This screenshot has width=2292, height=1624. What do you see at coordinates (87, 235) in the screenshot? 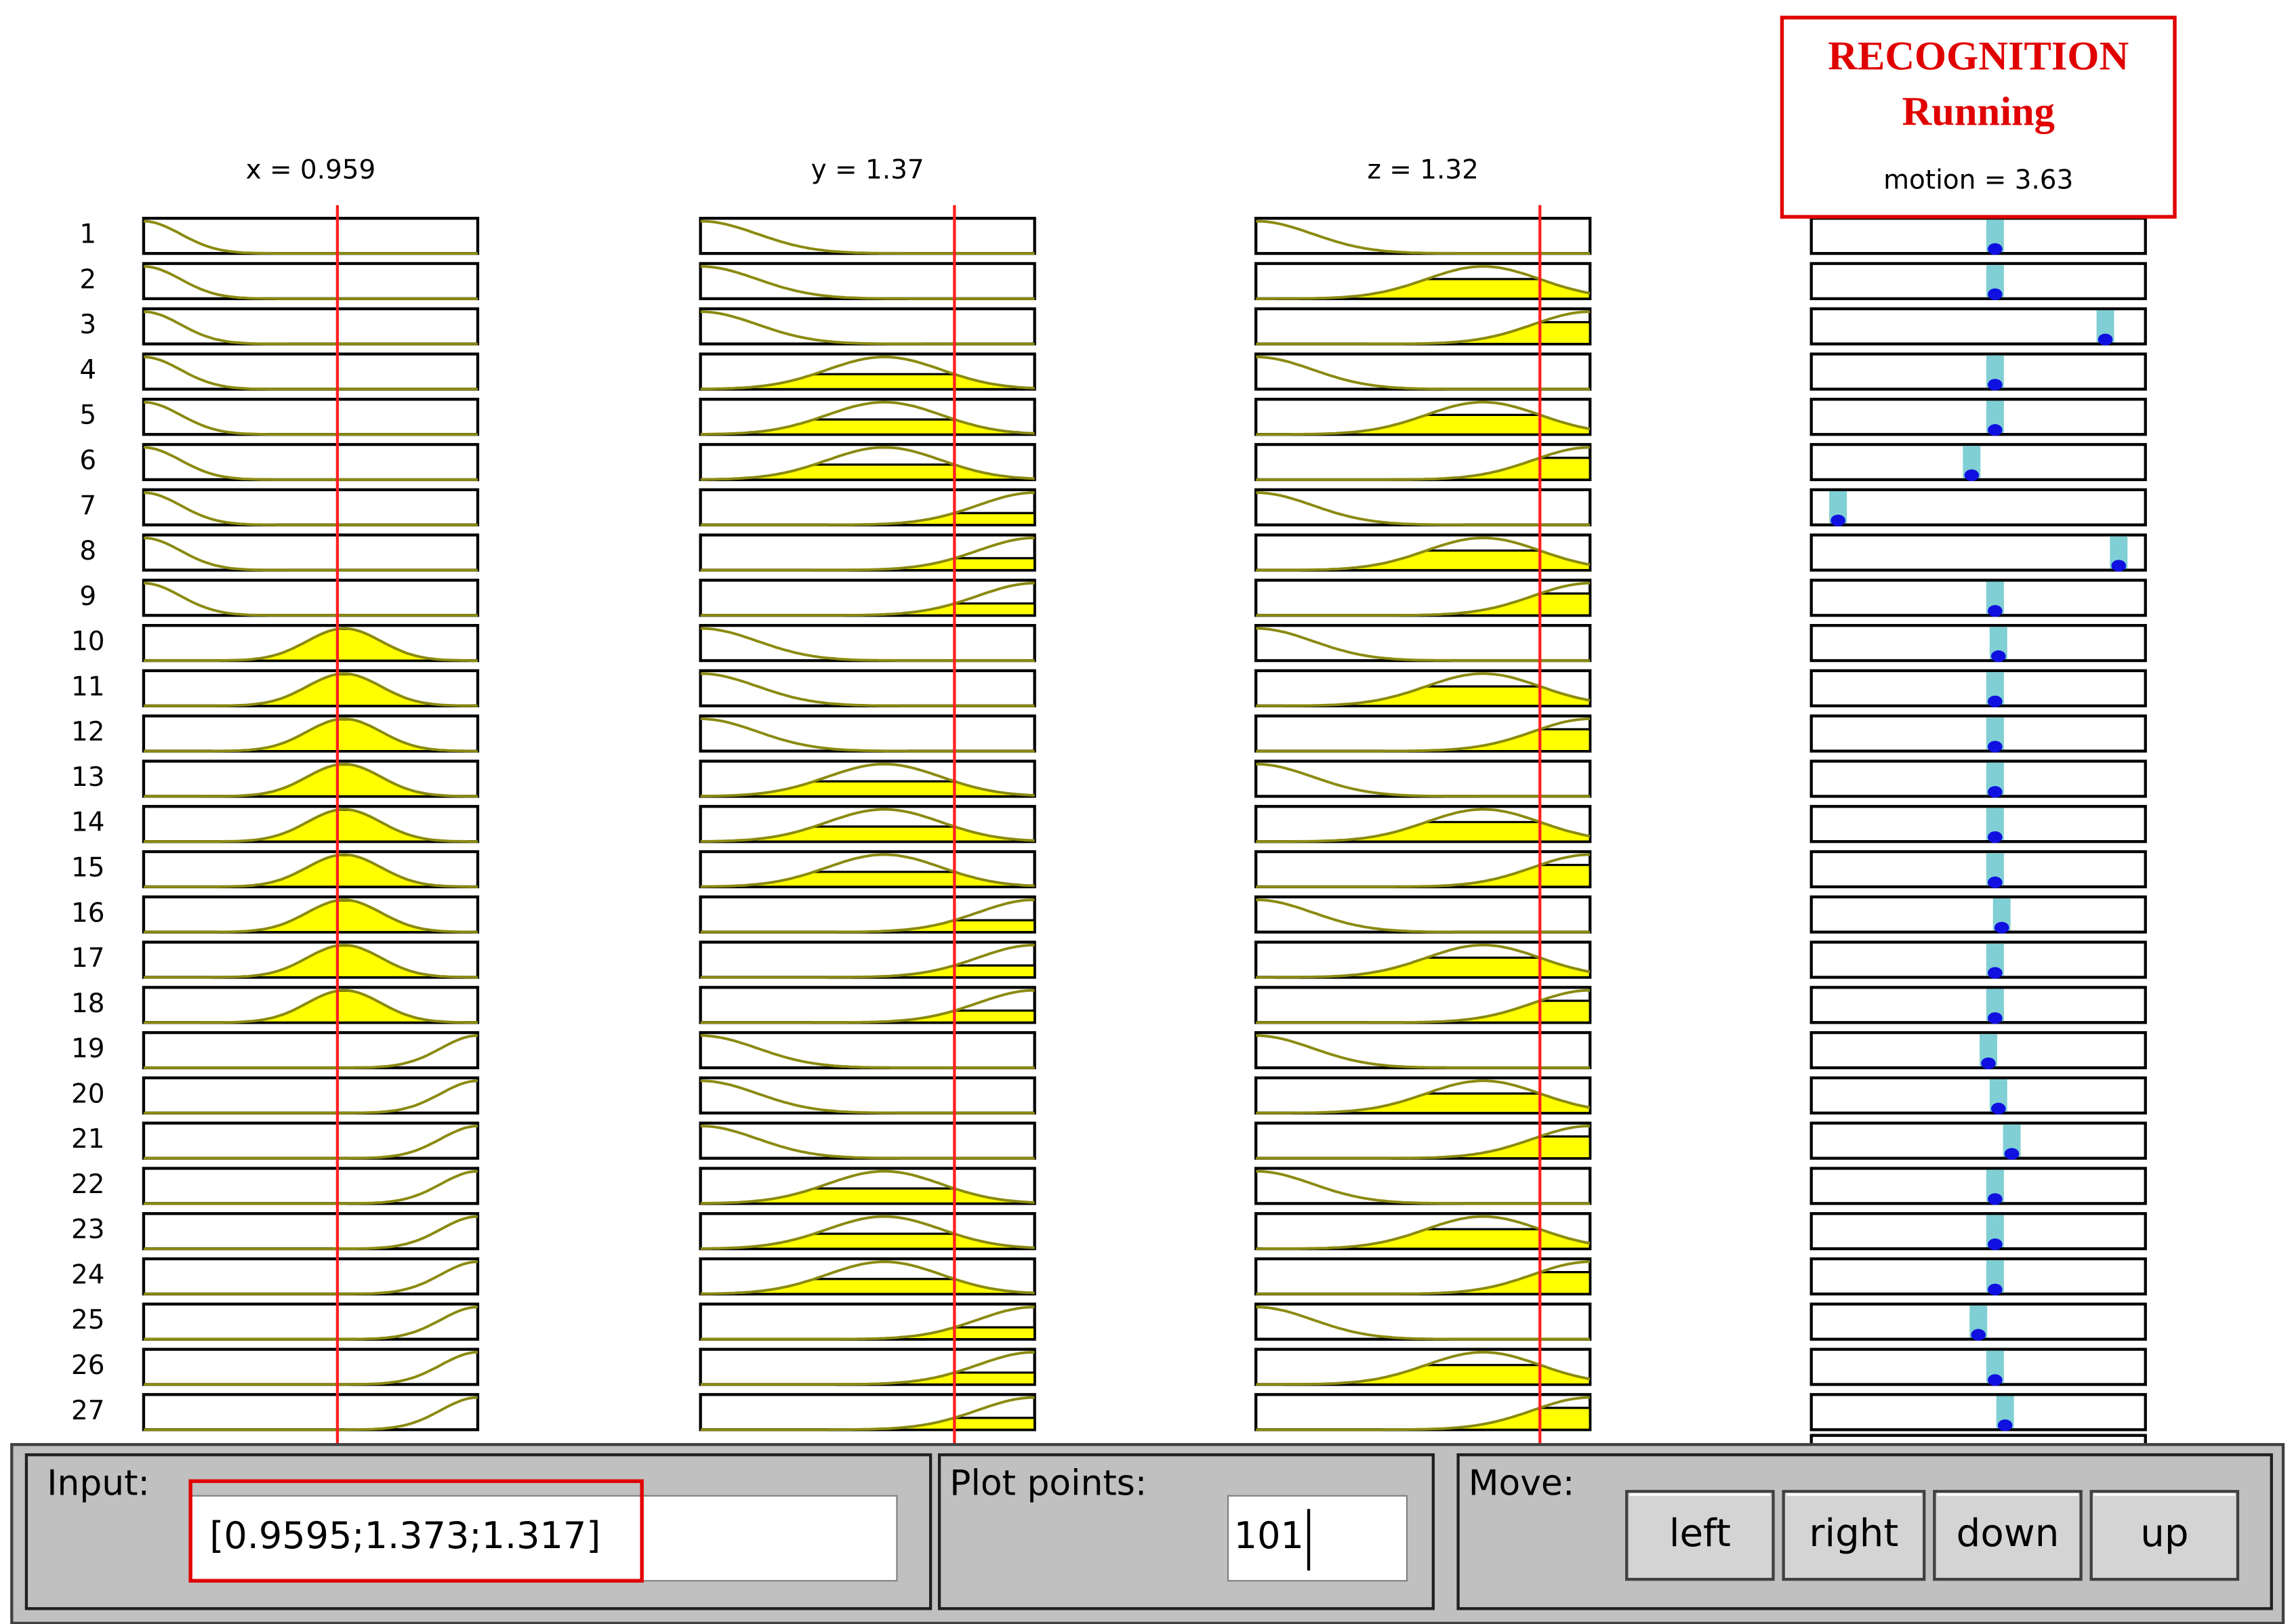
I see `rule-number: 1` at bounding box center [87, 235].